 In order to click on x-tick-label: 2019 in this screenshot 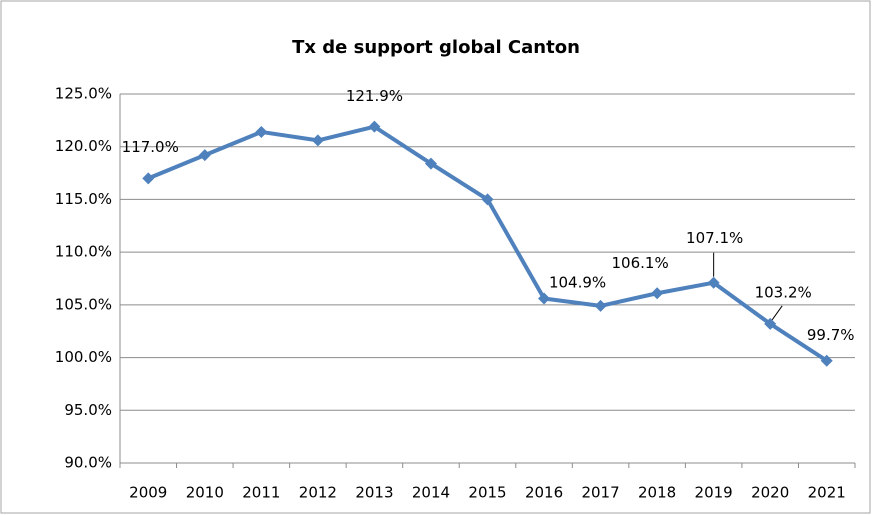, I will do `click(714, 493)`.